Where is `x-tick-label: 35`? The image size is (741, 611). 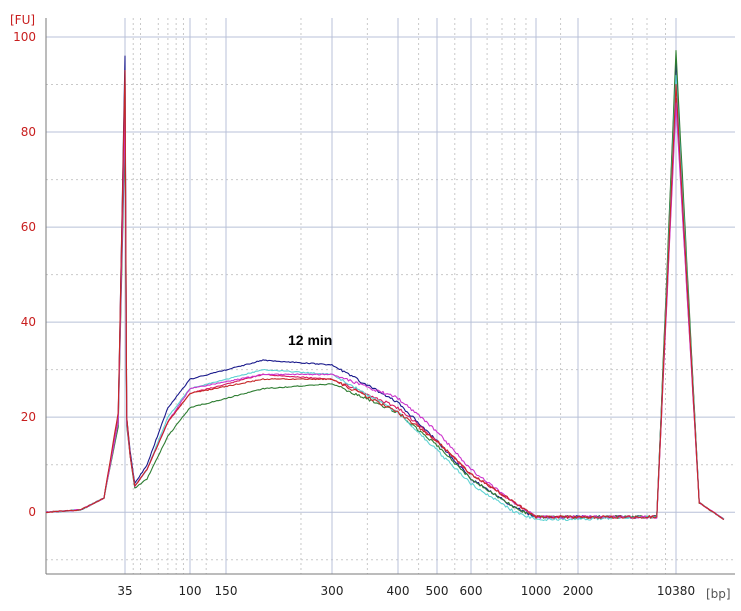
x-tick-label: 35 is located at coordinates (124, 591).